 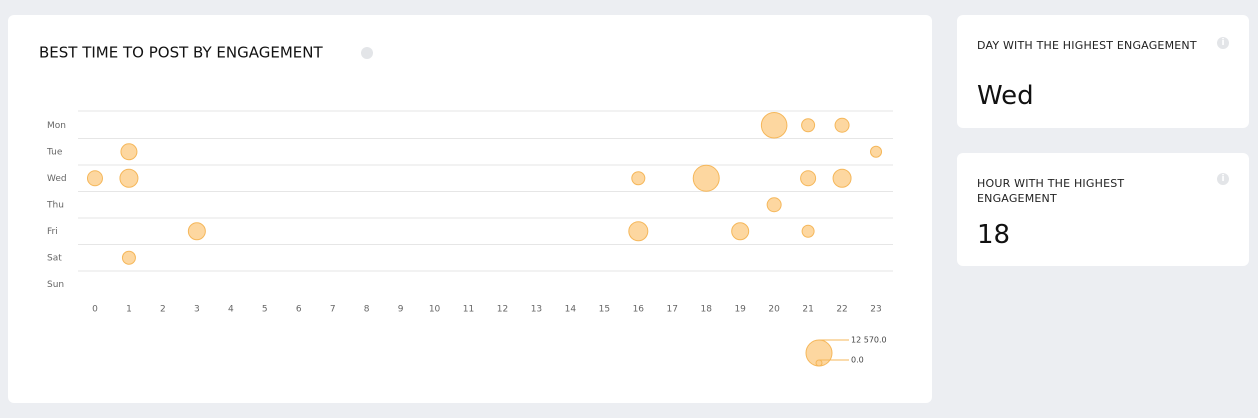 What do you see at coordinates (819, 363) in the screenshot?
I see `legend-bubble` at bounding box center [819, 363].